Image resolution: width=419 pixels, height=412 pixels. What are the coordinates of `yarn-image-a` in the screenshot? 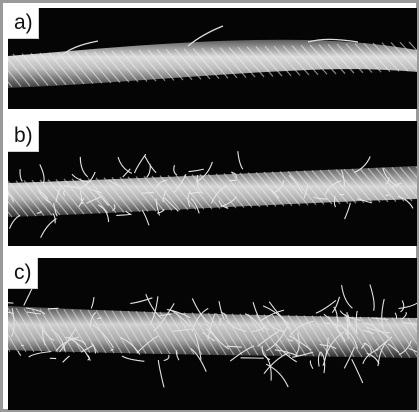 It's located at (212, 56).